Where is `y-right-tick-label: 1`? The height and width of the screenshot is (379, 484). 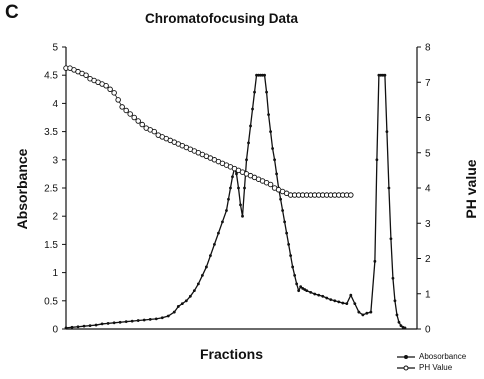
y-right-tick-label: 1 is located at coordinates (428, 294).